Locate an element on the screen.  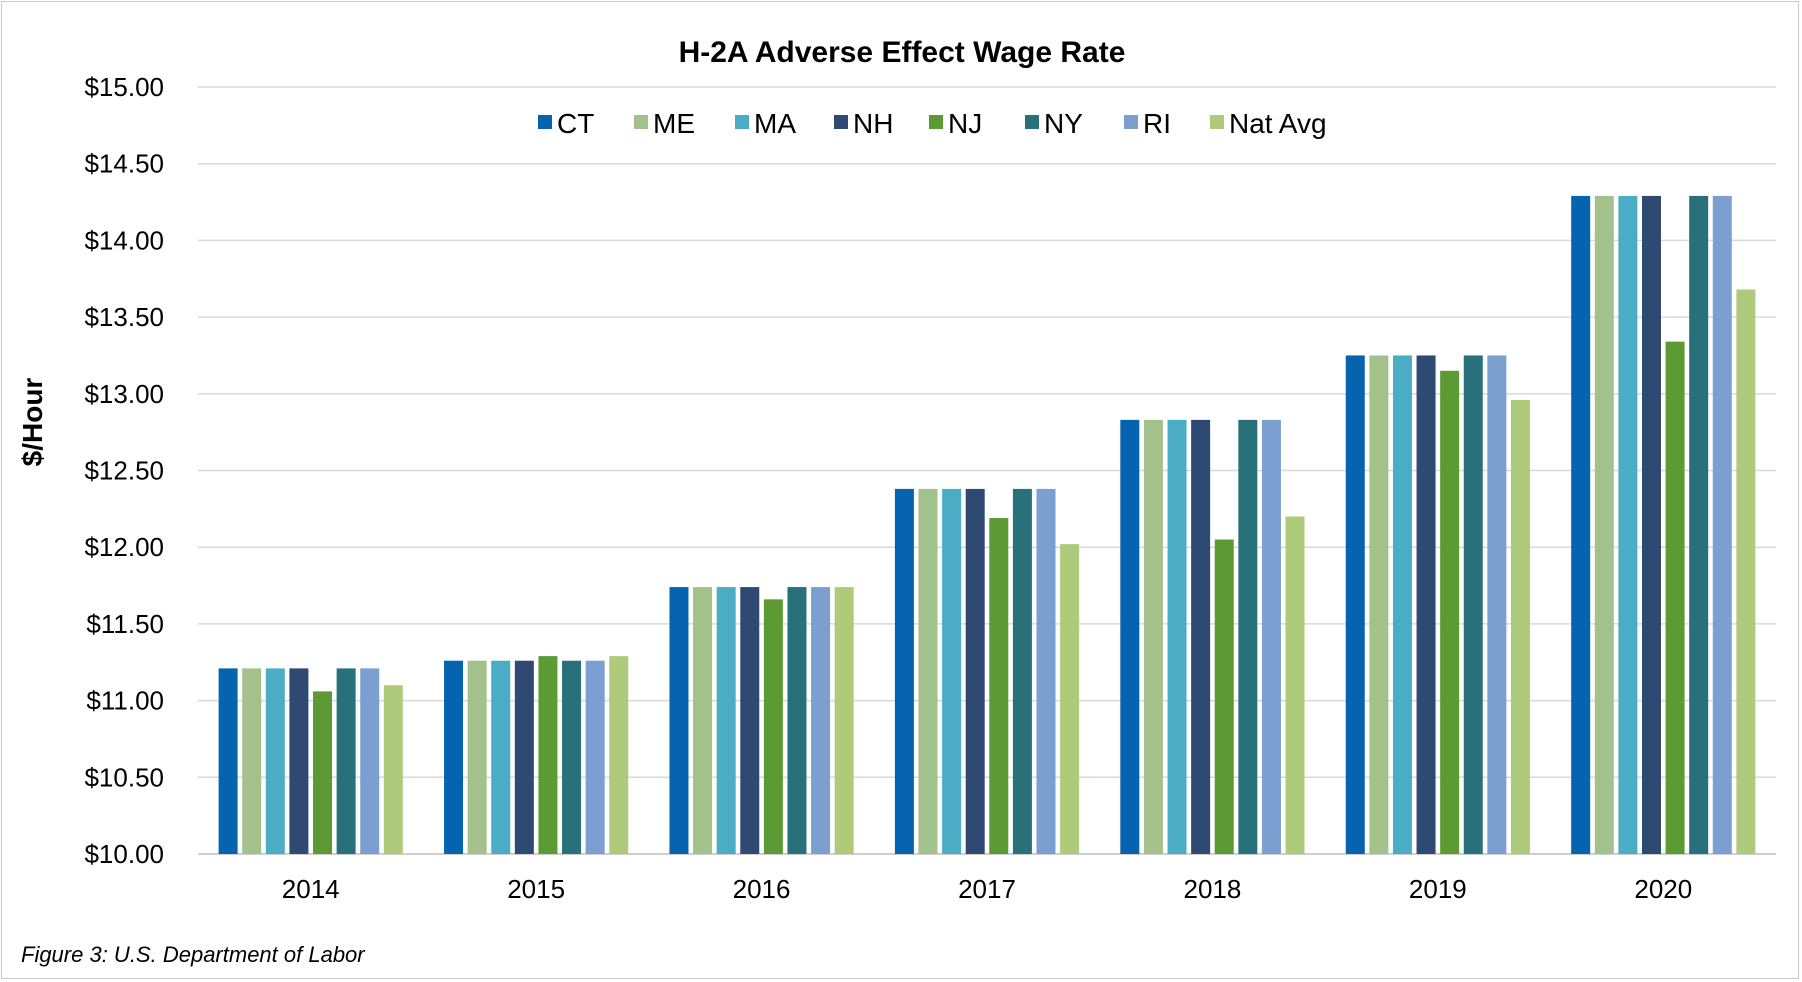
figure-caption: Figure 3: U.S. Department of Labor is located at coordinates (193, 954).